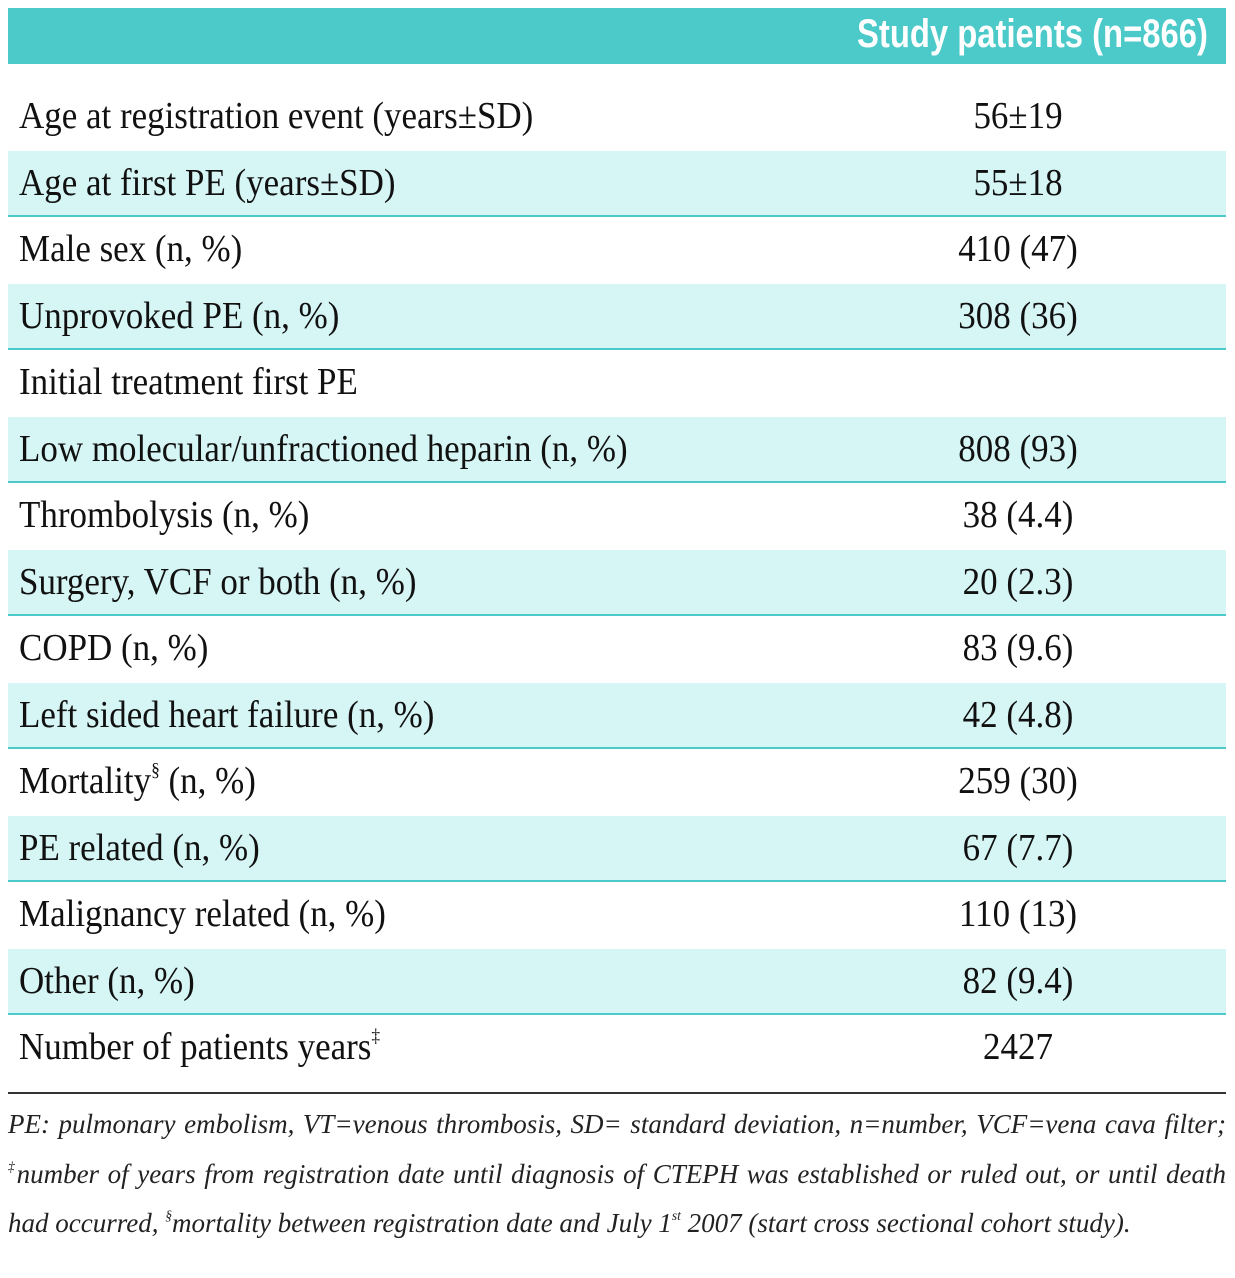 Image resolution: width=1235 pixels, height=1278 pixels. Describe the element at coordinates (1018, 182) in the screenshot. I see `row-value: 55±18` at that location.